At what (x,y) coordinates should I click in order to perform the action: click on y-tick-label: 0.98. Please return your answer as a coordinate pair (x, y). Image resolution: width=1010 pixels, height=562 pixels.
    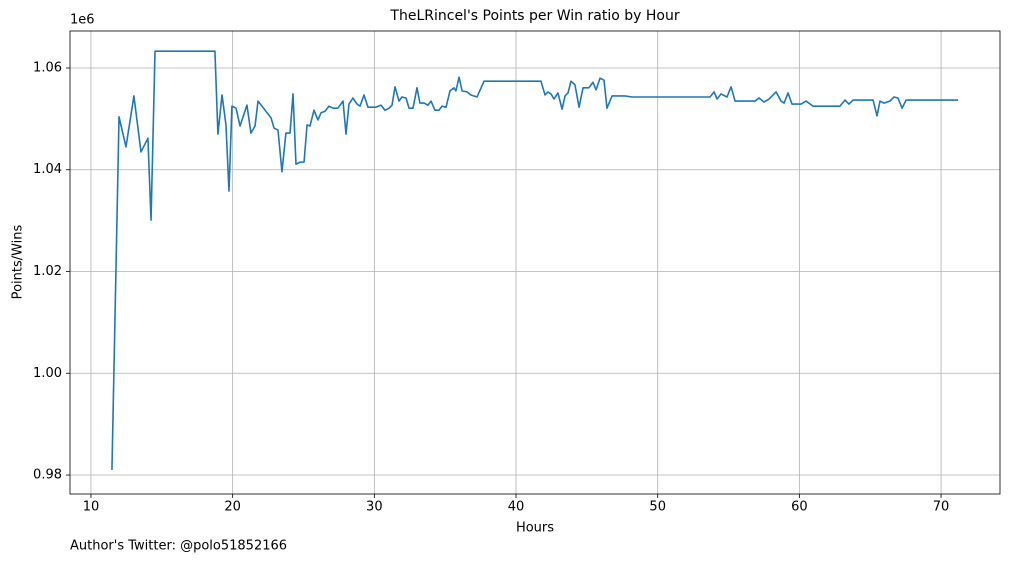
    Looking at the image, I should click on (47, 475).